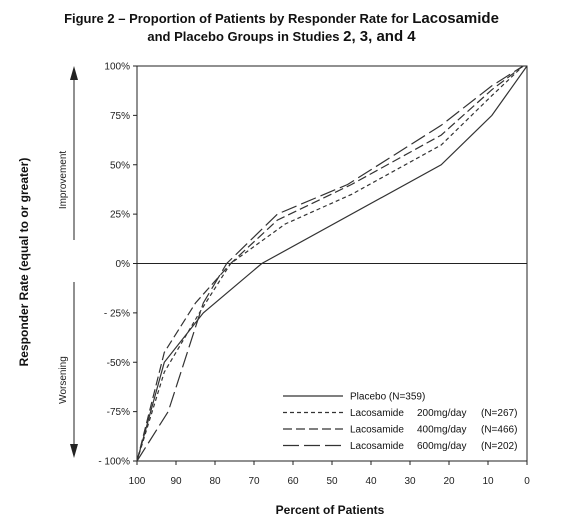  I want to click on x-axis-ticks: 100 90 80 70 60 50 40 30 20 10 0, so click(329, 474).